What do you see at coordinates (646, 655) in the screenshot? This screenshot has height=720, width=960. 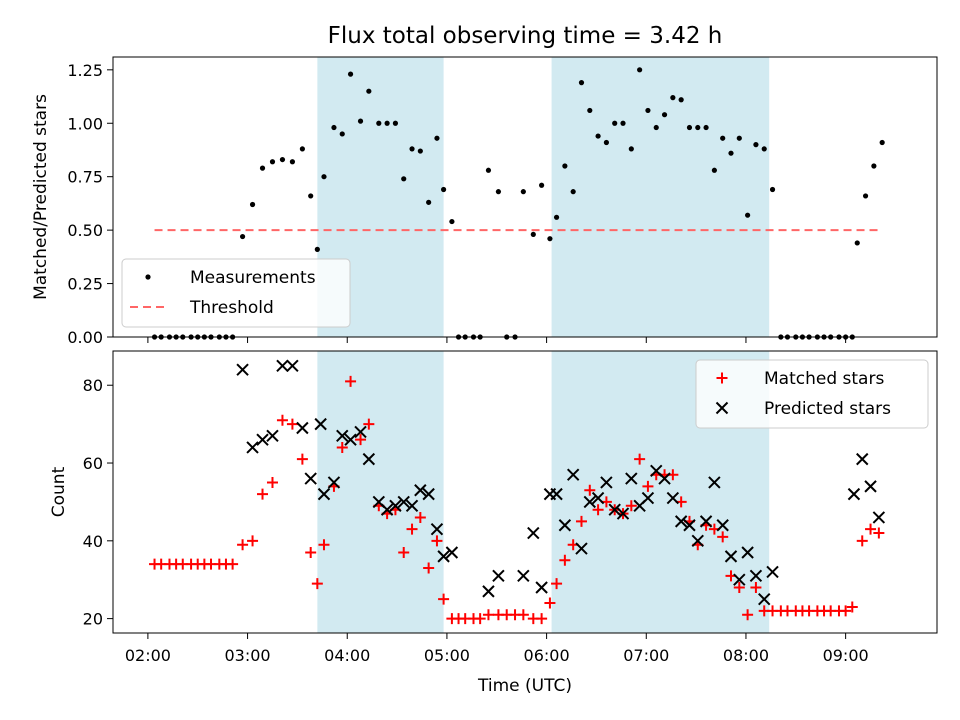 I see `x-tick-label: 07:00` at bounding box center [646, 655].